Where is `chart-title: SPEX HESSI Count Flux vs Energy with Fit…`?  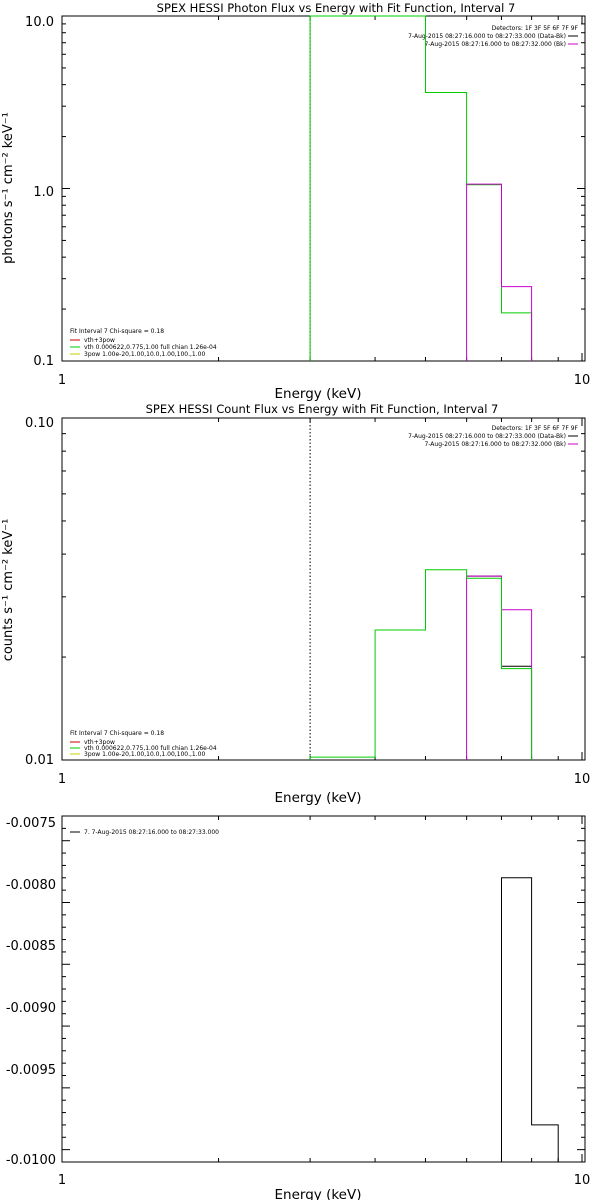 chart-title: SPEX HESSI Count Flux vs Energy with Fit… is located at coordinates (322, 409).